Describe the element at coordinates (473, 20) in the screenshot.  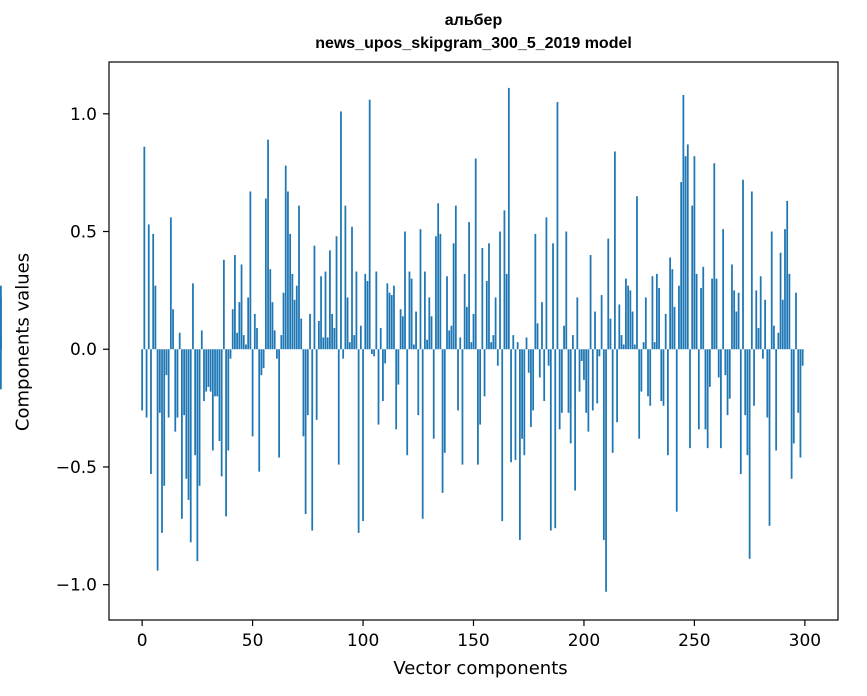
I see `chart-title-line-1: альбер` at that location.